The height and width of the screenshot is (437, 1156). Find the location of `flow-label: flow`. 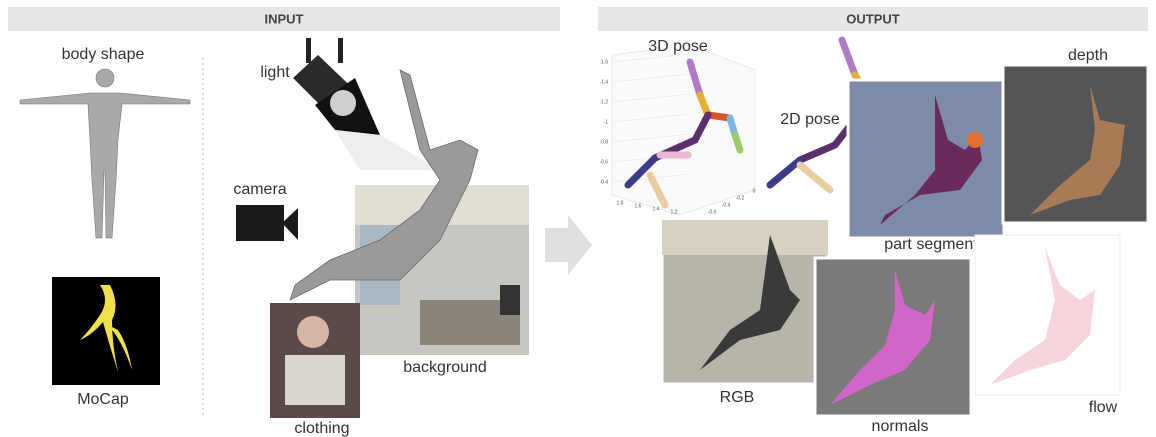

flow-label: flow is located at coordinates (1103, 407).